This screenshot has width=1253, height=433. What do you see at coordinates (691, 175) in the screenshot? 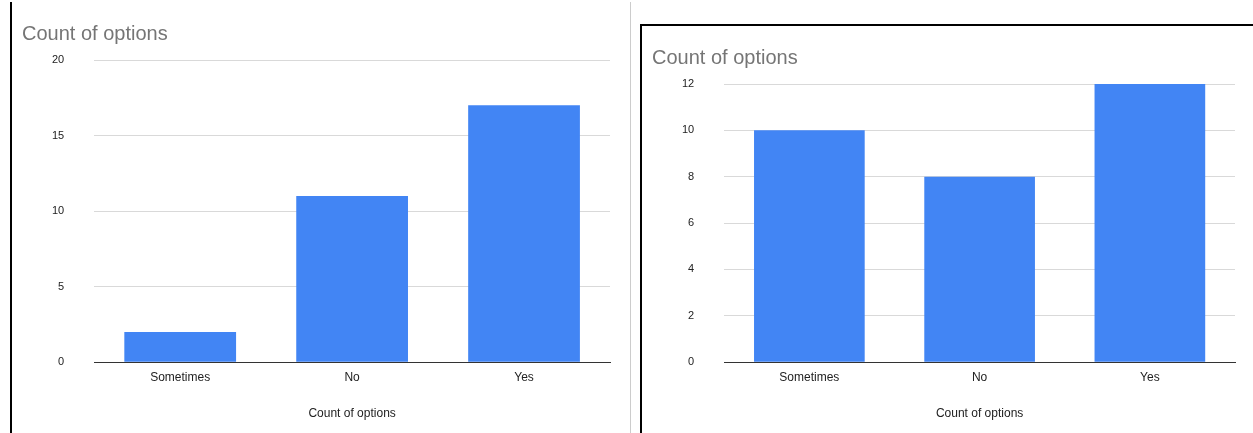
I see `y-tick-label: 8` at bounding box center [691, 175].